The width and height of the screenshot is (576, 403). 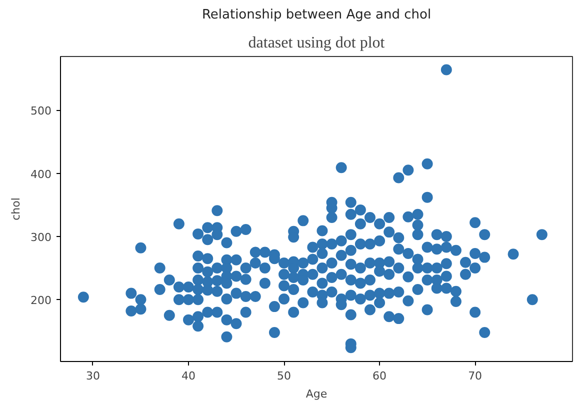 I want to click on x-tick-label: 70, so click(x=475, y=376).